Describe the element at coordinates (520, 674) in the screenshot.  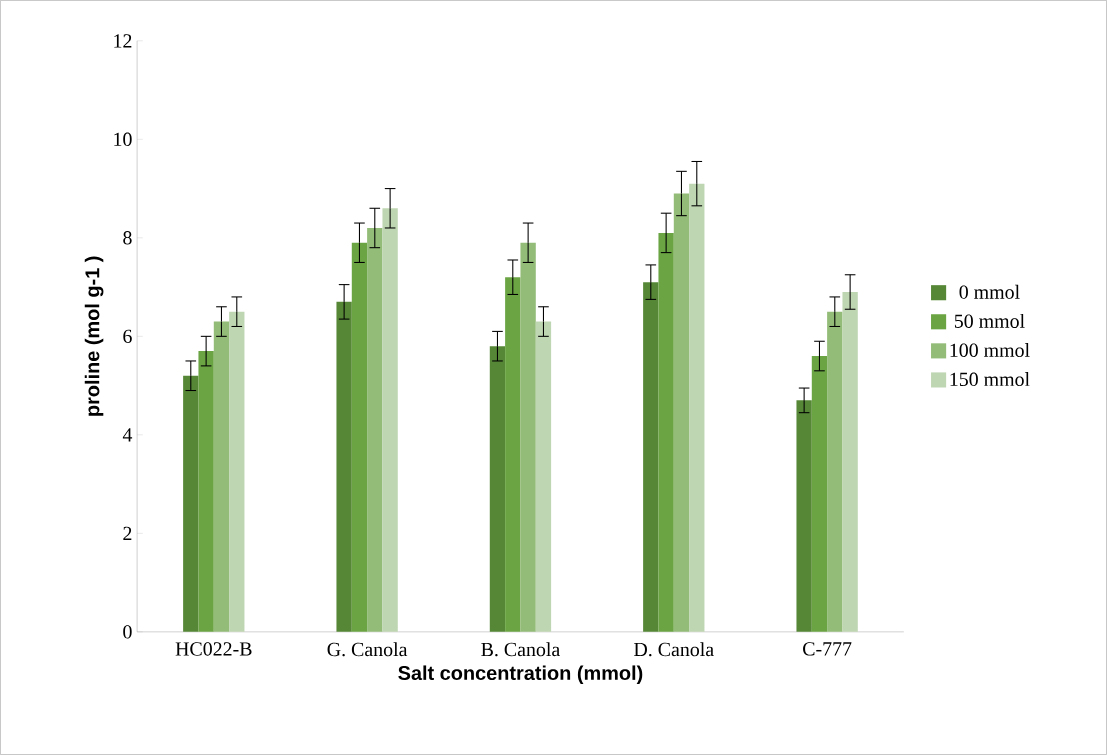
I see `x-axis-title: Salt concentration (mmol)` at that location.